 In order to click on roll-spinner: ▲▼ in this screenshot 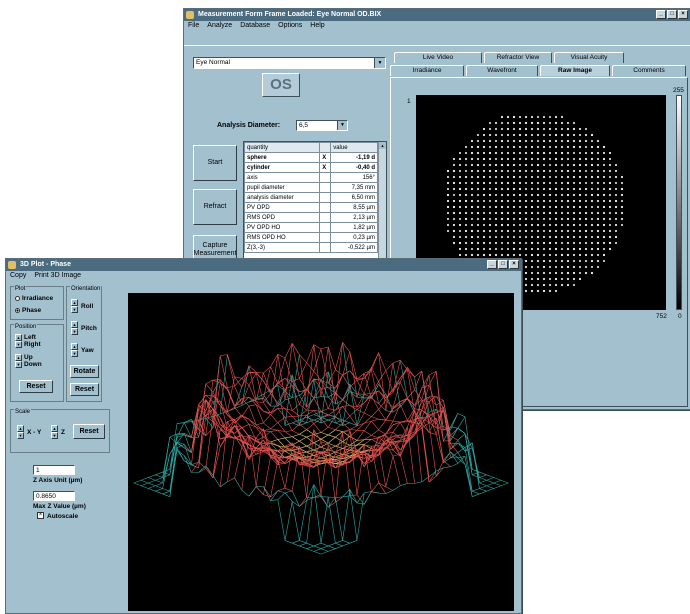, I will do `click(74, 306)`.